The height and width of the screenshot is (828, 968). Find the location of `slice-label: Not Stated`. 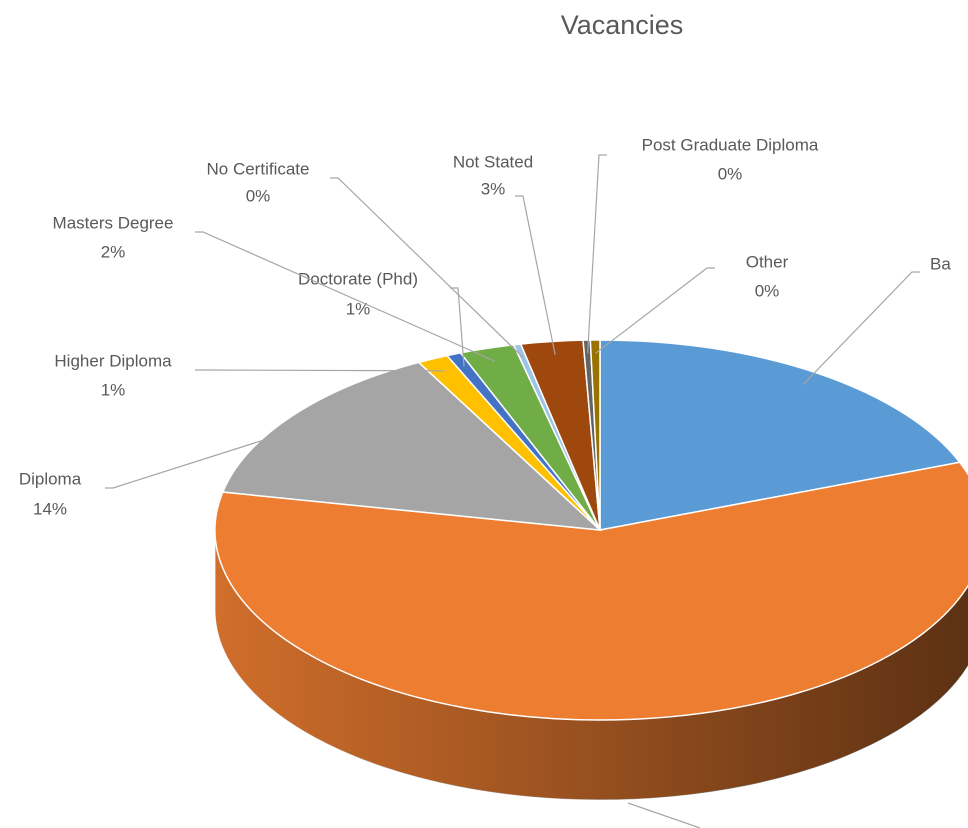

slice-label: Not Stated is located at coordinates (493, 161).